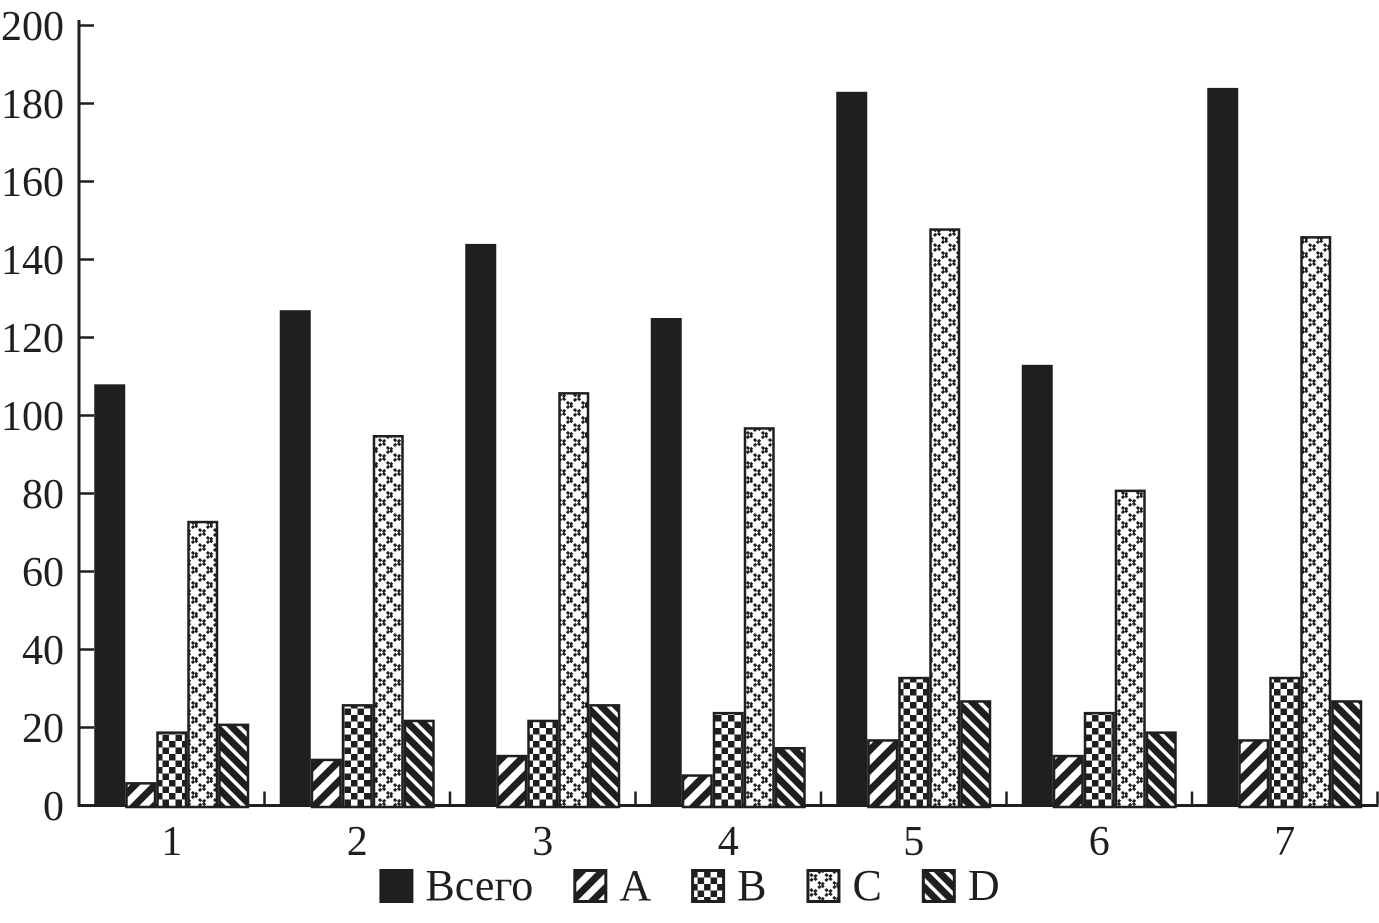 The width and height of the screenshot is (1379, 923). Describe the element at coordinates (960, 885) in the screenshot. I see `legend-item-D: D` at that location.